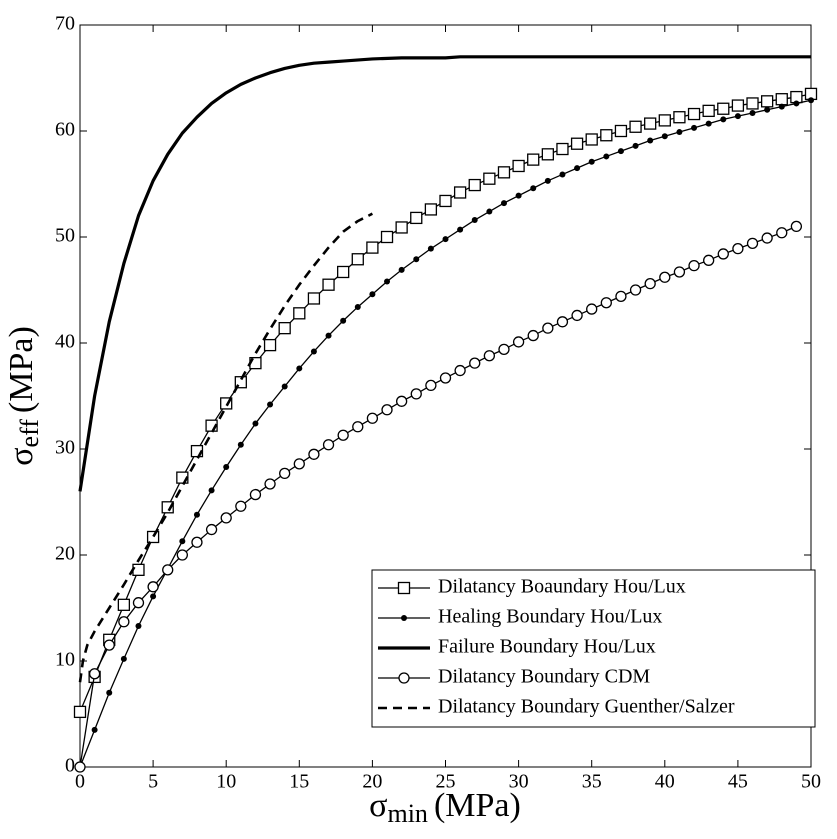 The image size is (837, 839). I want to click on x-label-subscript: min, so click(407, 813).